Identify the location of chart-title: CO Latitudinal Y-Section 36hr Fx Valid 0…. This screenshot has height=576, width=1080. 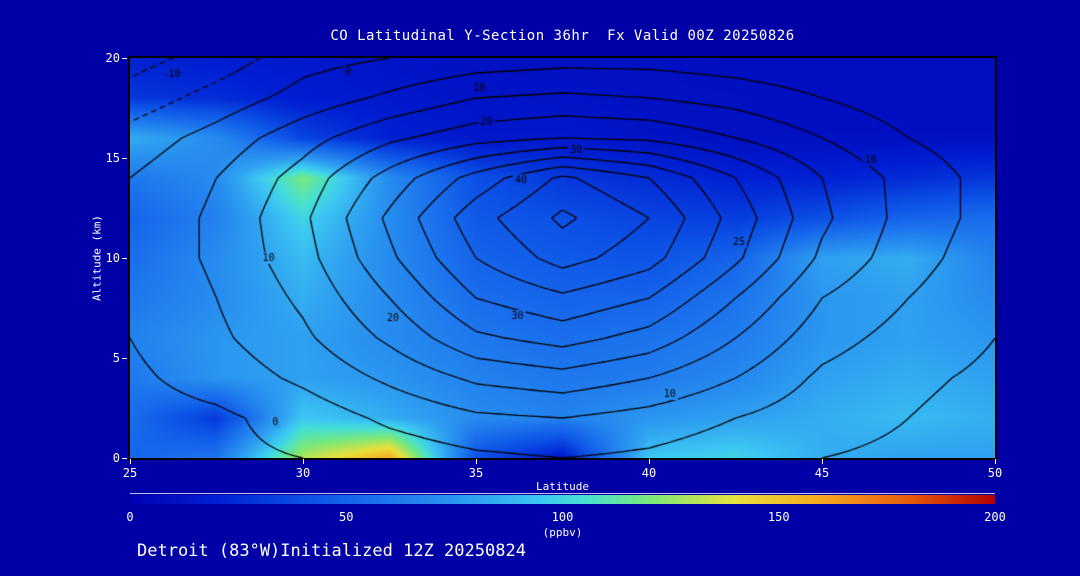
(562, 36).